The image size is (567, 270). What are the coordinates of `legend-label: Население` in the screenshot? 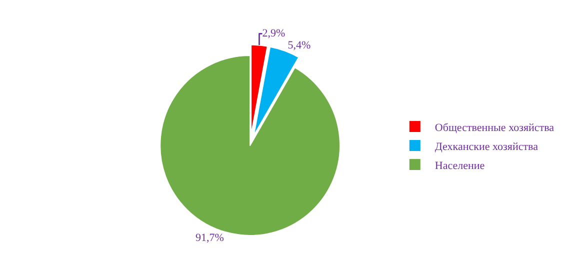 It's located at (459, 166).